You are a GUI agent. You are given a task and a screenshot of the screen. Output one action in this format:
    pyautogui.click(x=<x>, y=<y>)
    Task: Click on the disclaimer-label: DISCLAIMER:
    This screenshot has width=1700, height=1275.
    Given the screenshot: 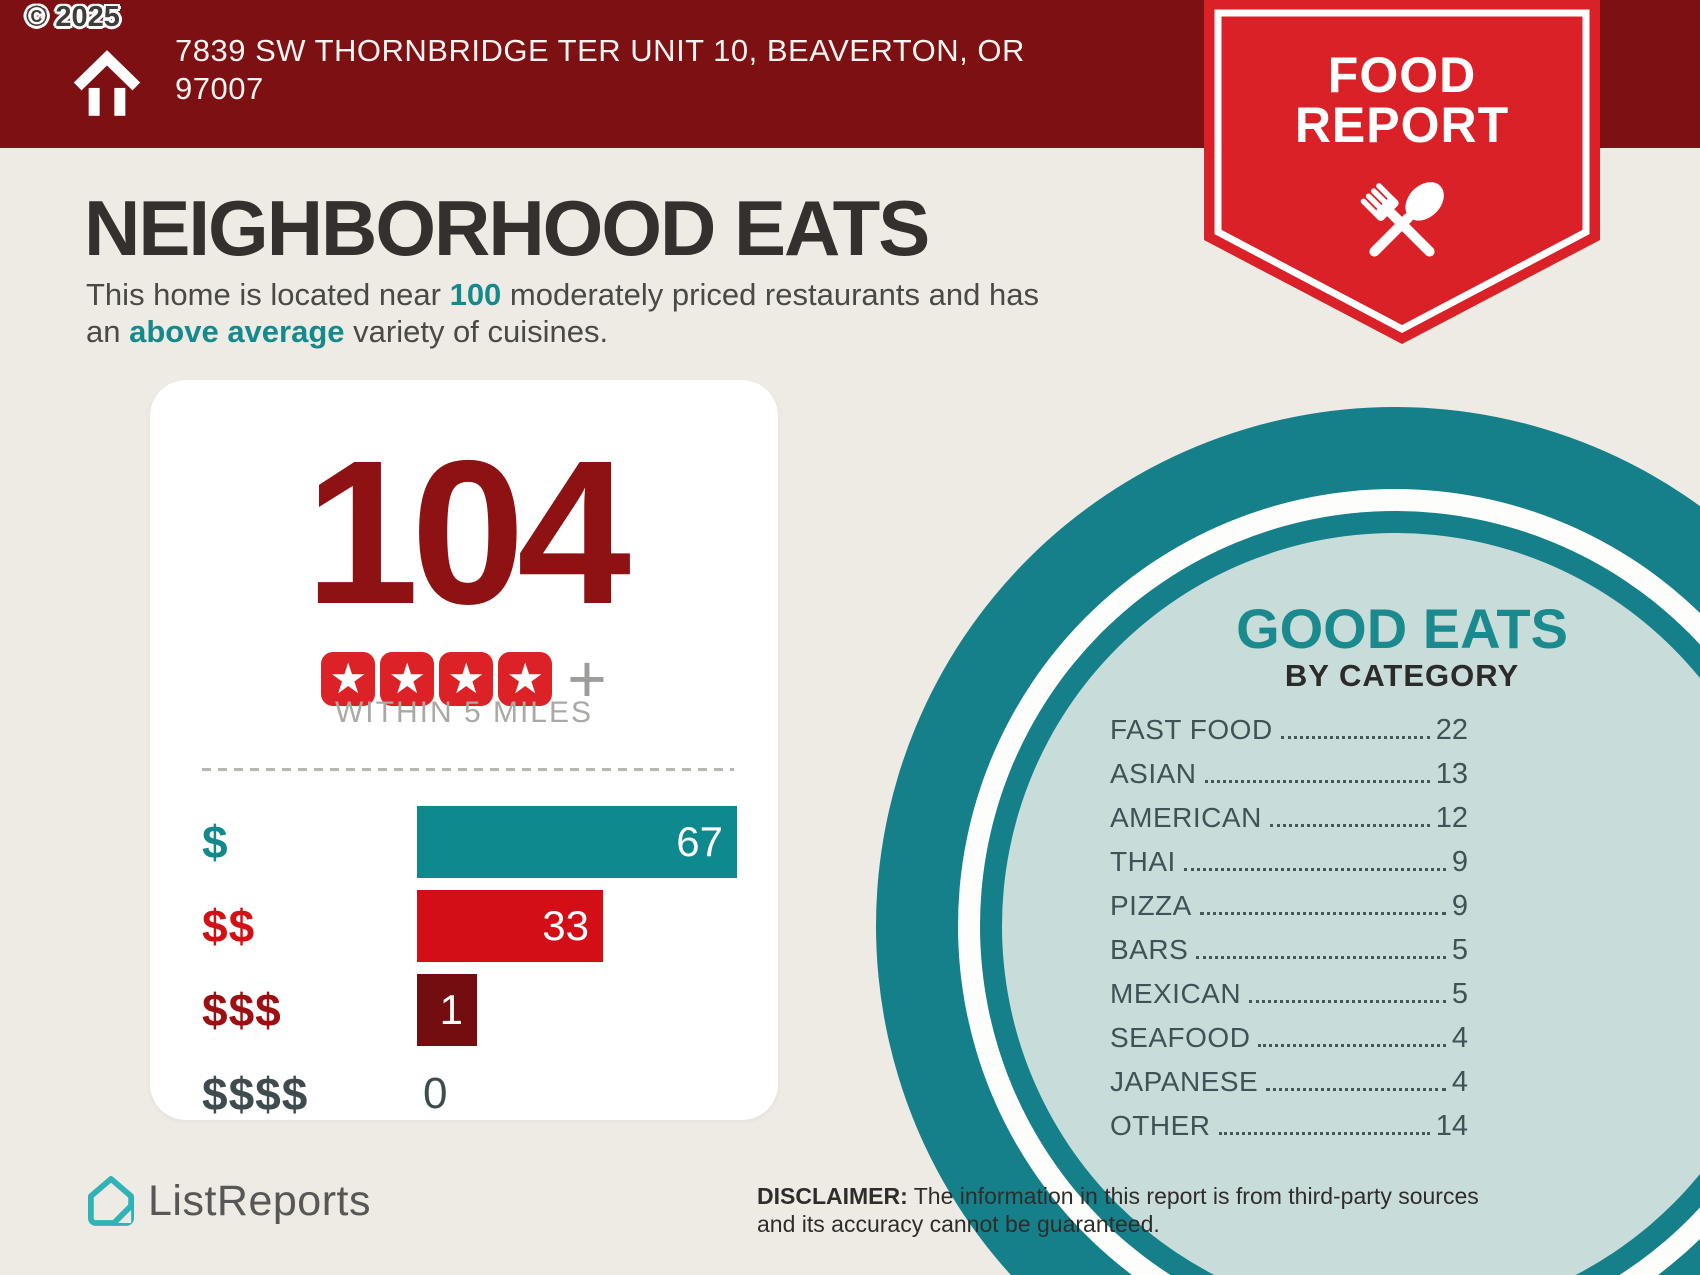 What is the action you would take?
    pyautogui.click(x=832, y=1196)
    